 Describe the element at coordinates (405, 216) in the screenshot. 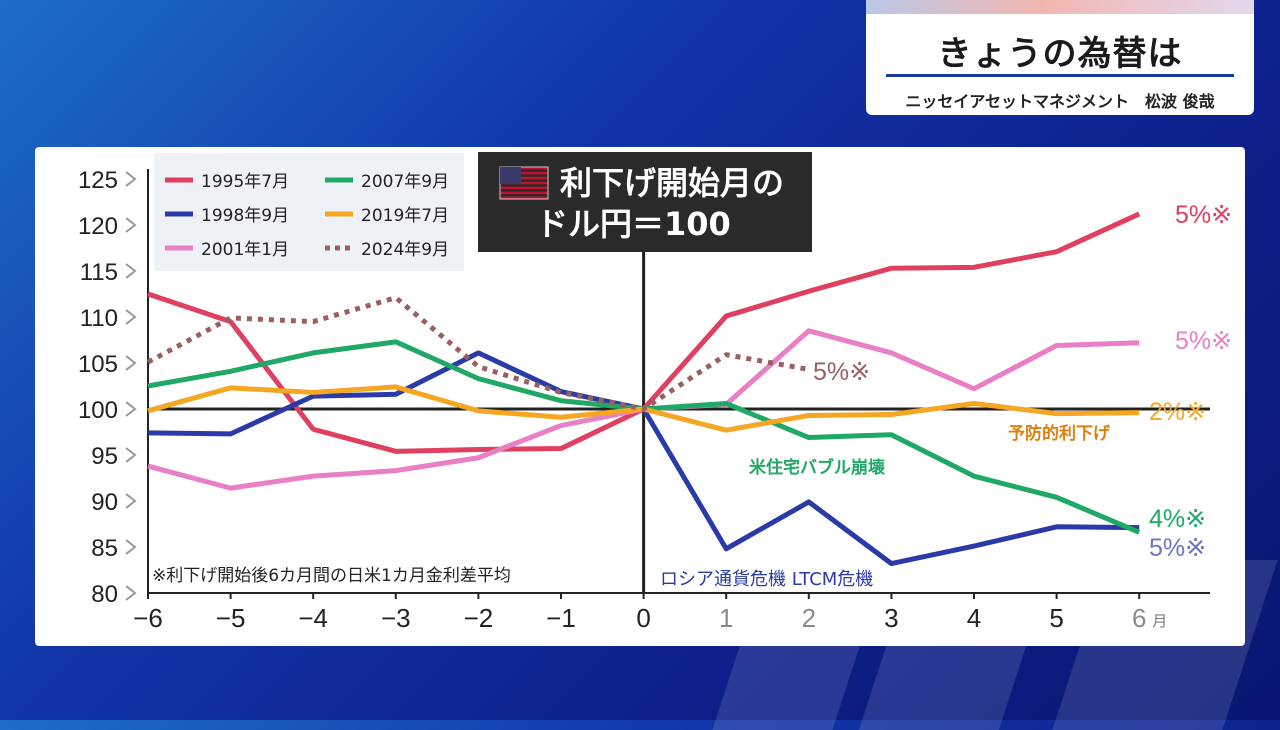

I see `legend-label: 2019年7月` at that location.